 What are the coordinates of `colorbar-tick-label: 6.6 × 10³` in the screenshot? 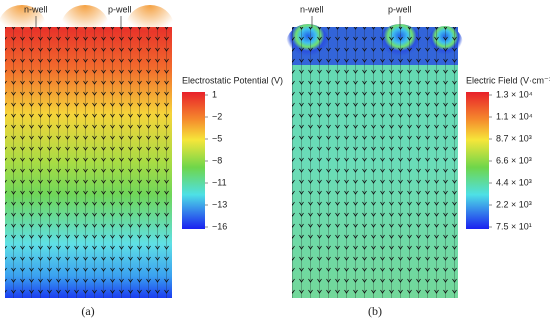 It's located at (514, 160).